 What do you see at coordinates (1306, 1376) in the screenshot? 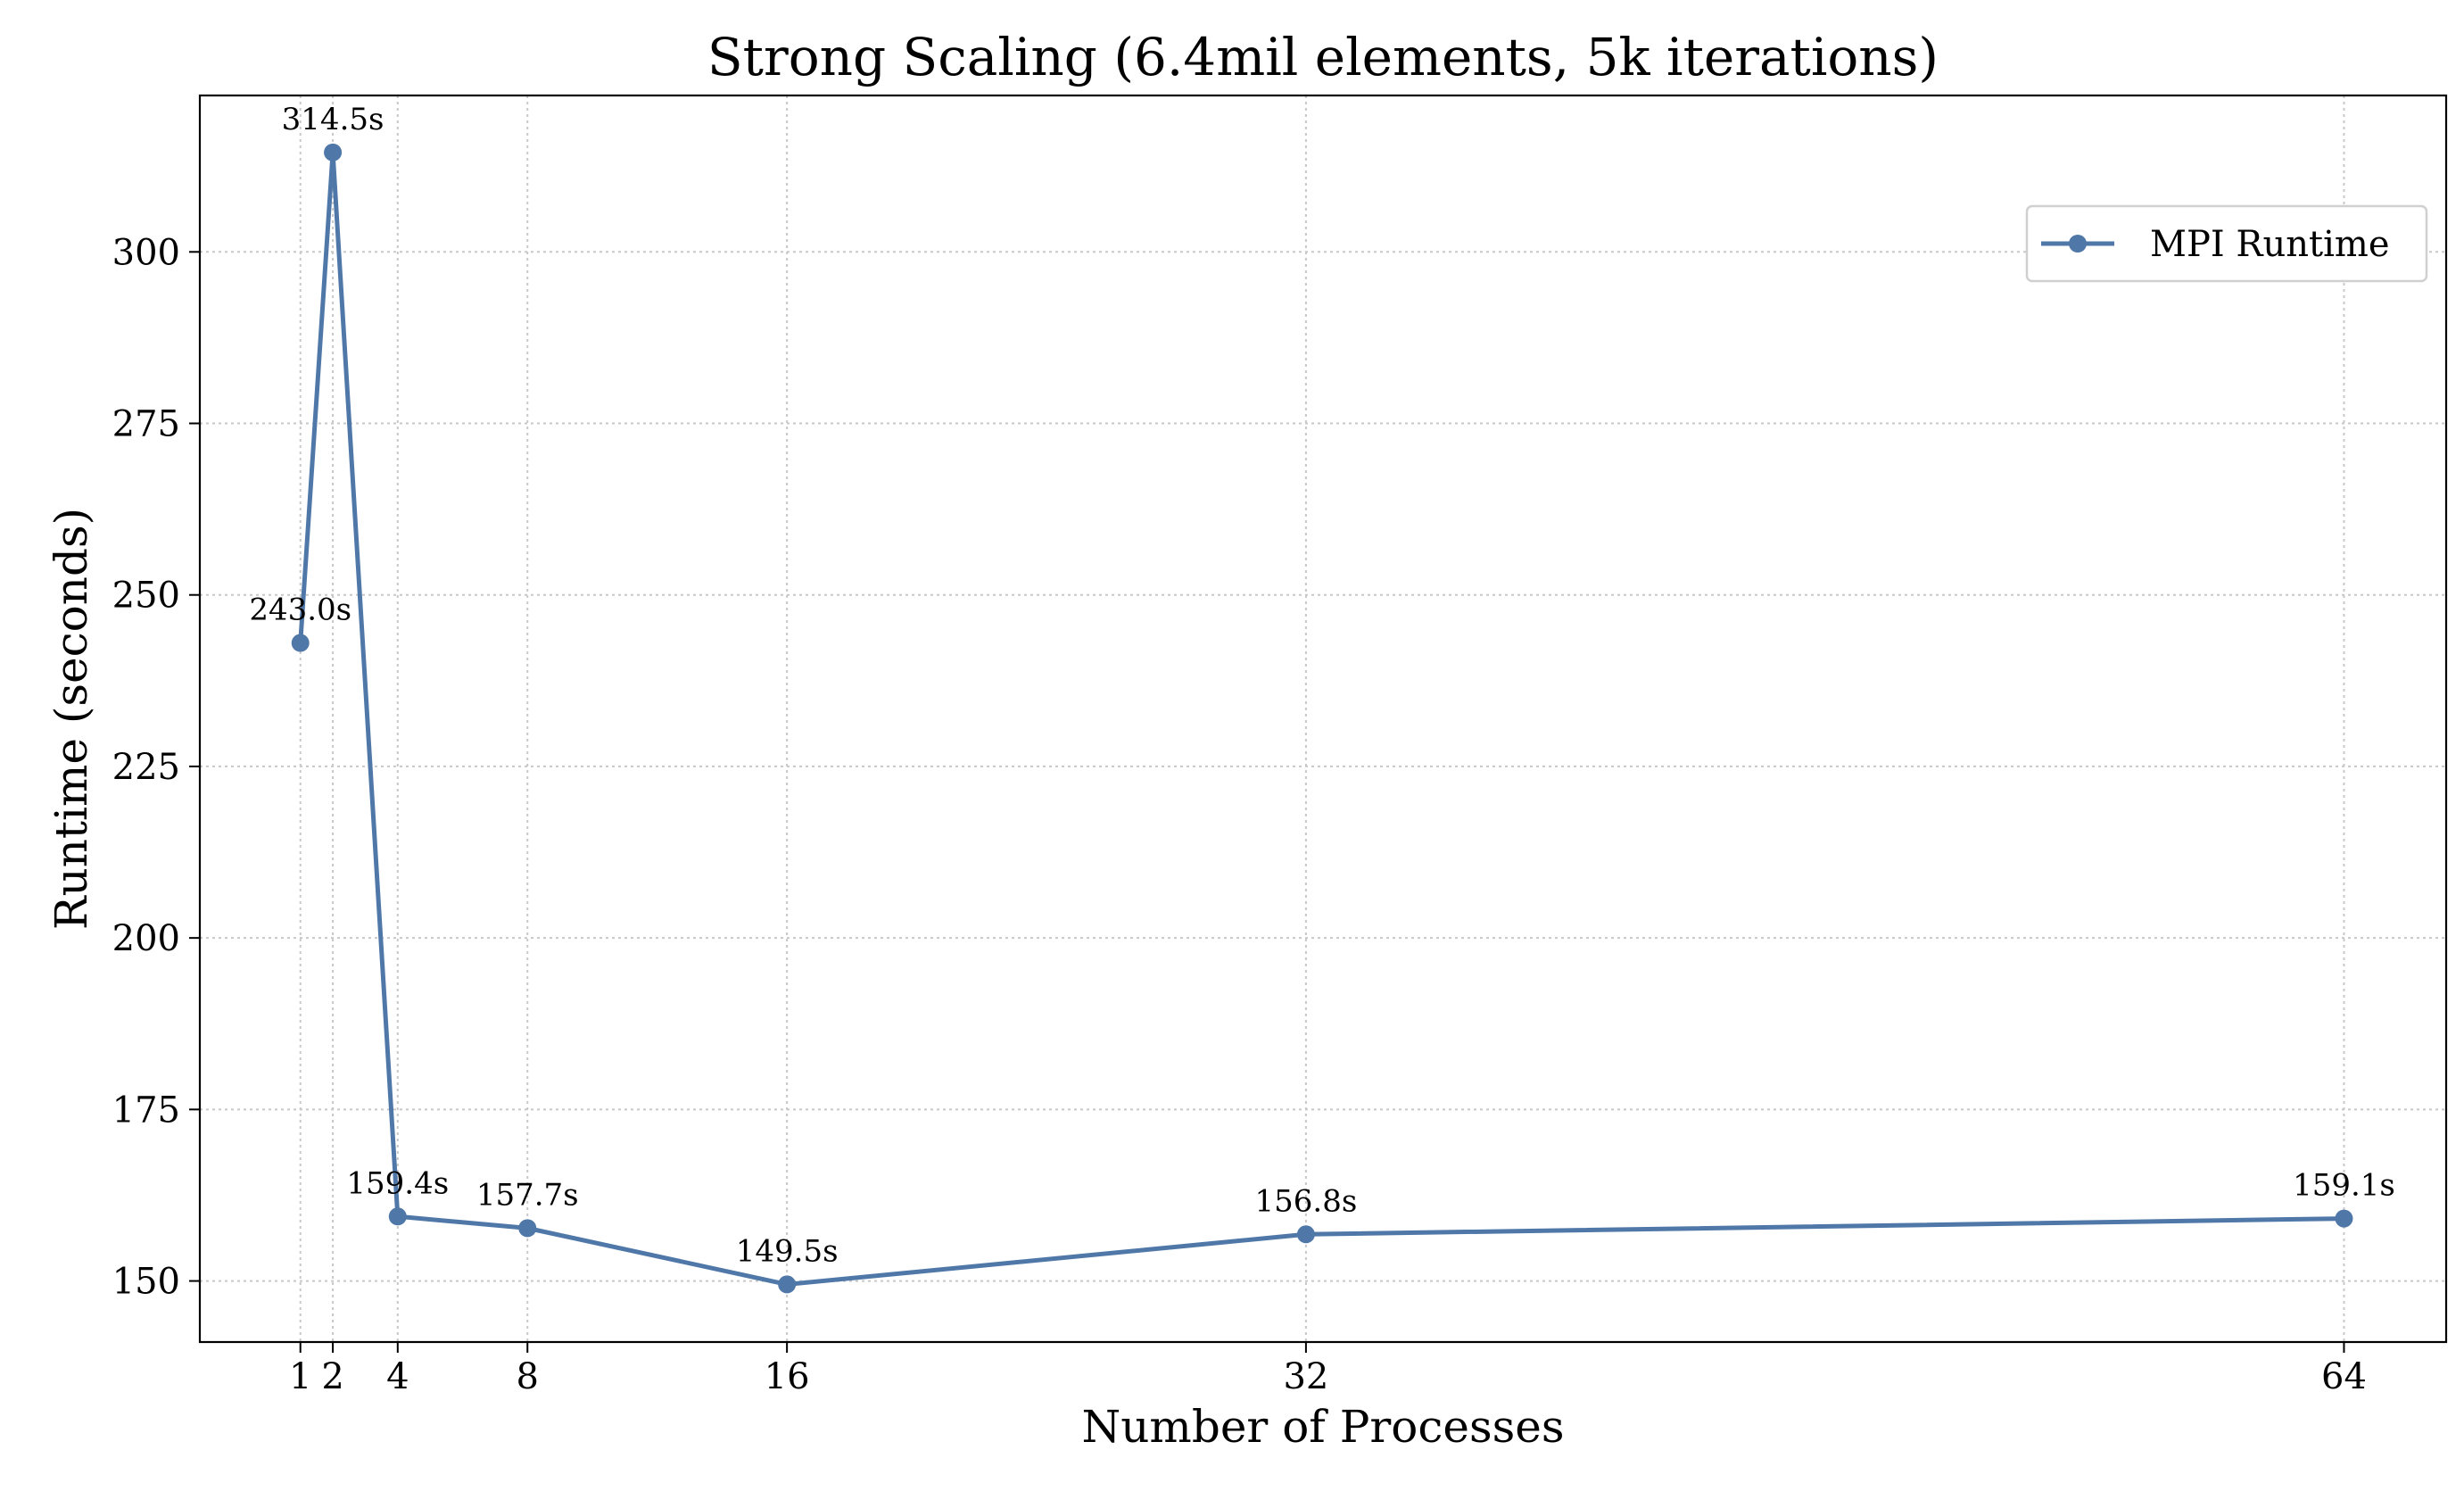
I see `x-tick-label: 32` at bounding box center [1306, 1376].